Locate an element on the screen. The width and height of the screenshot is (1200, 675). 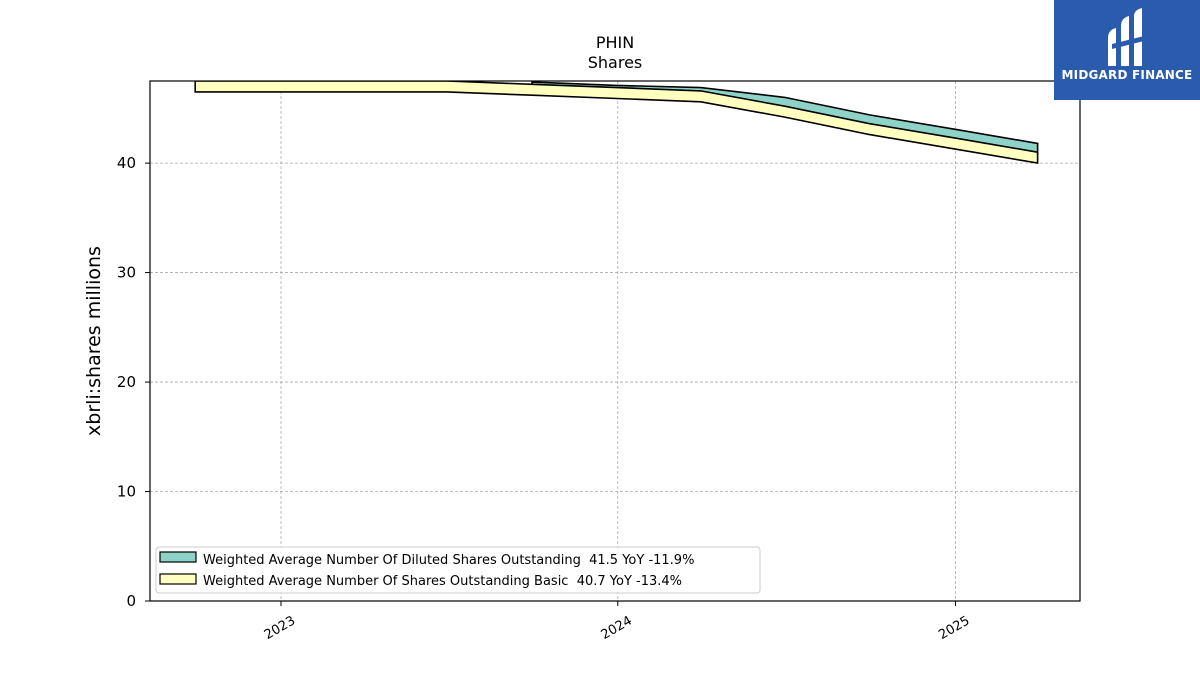
x-tick-label: 2025 is located at coordinates (954, 628).